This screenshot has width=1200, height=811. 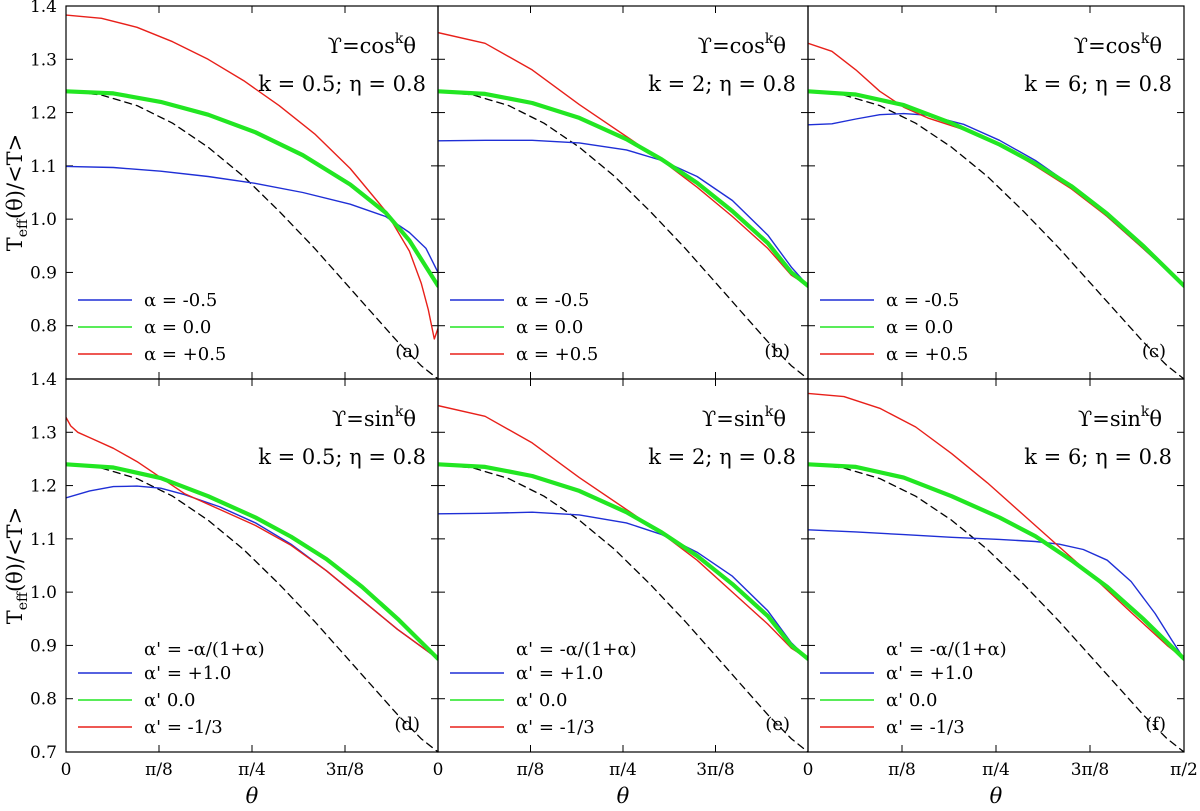 I want to click on panel-letter: (a), so click(x=407, y=351).